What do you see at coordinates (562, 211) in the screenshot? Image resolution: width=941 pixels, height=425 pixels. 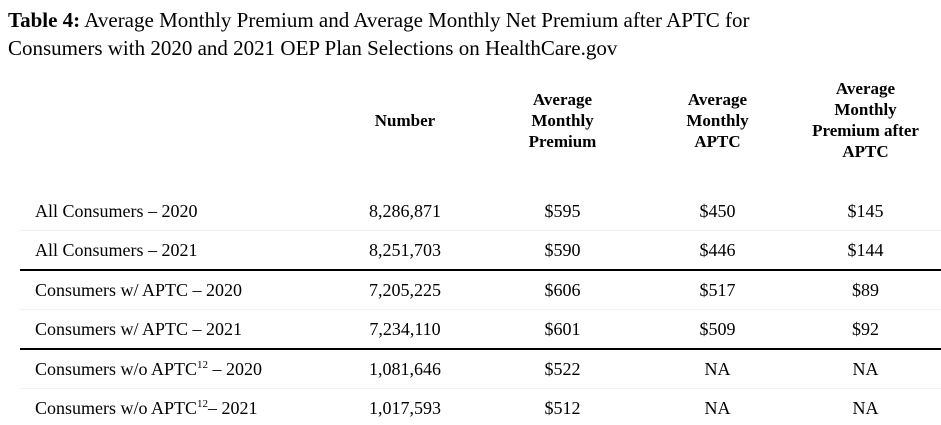 I see `premium-cell: $595` at bounding box center [562, 211].